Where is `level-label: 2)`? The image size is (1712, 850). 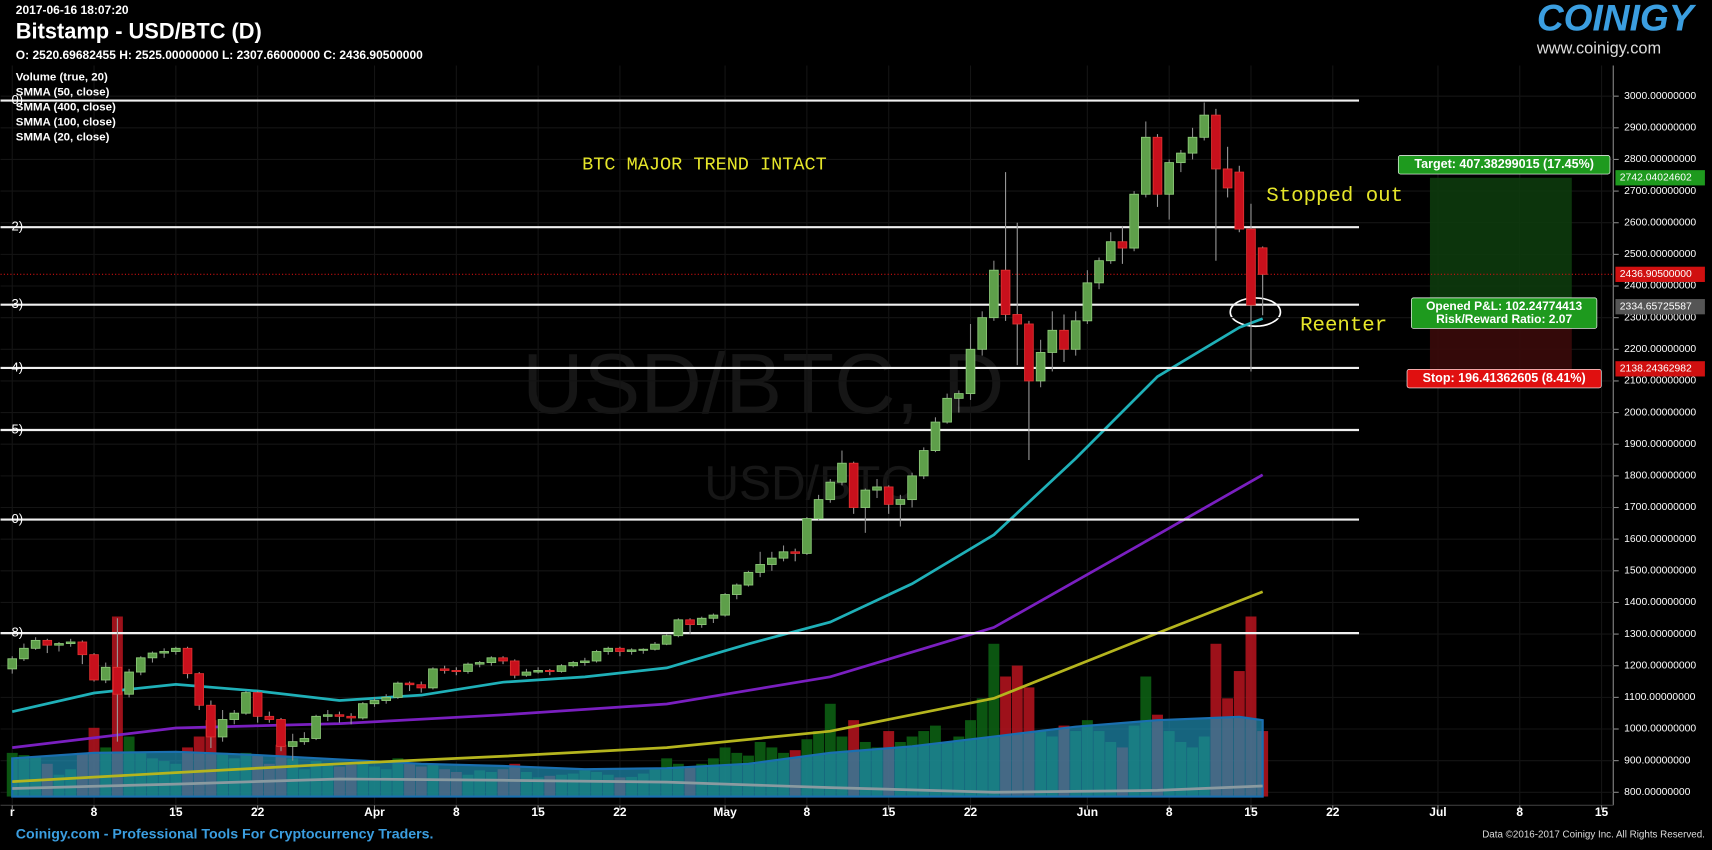 level-label: 2) is located at coordinates (17, 226).